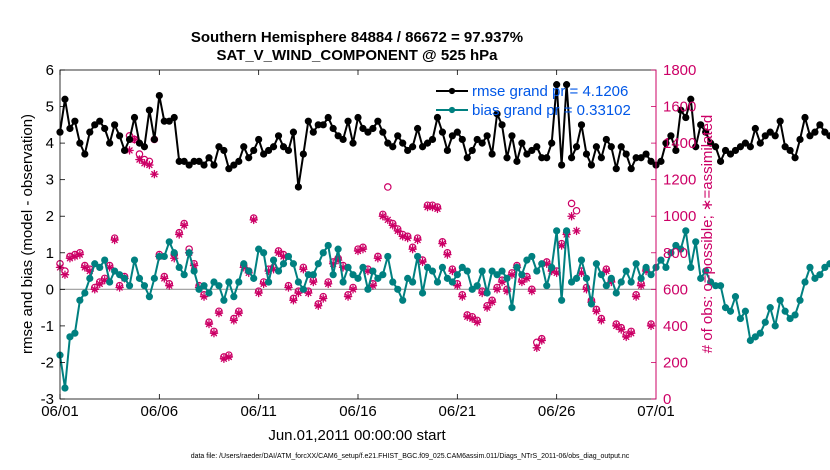 The width and height of the screenshot is (830, 470). I want to click on x-tick-label: 07/01, so click(656, 411).